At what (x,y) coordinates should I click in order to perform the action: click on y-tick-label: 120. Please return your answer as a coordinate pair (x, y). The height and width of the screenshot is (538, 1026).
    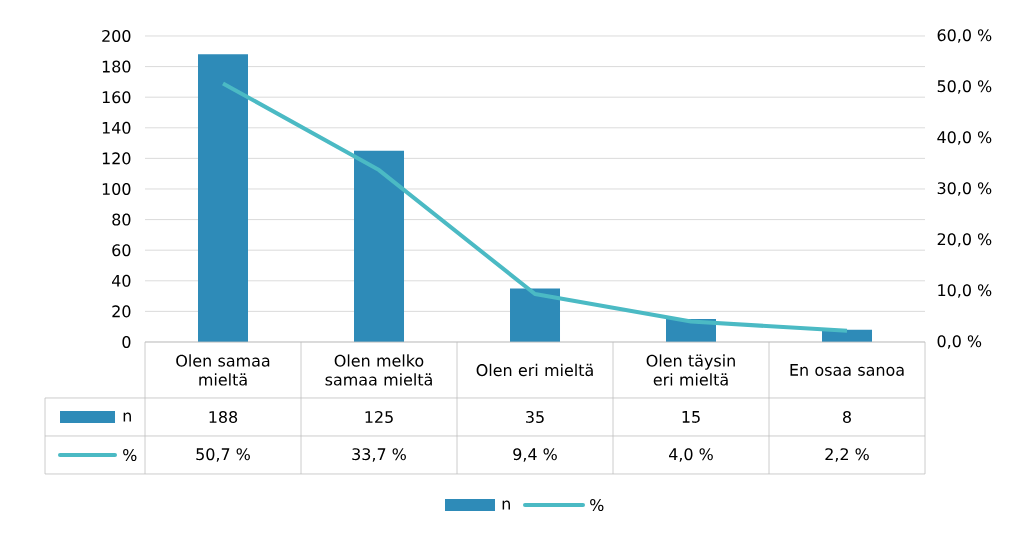
    Looking at the image, I should click on (116, 158).